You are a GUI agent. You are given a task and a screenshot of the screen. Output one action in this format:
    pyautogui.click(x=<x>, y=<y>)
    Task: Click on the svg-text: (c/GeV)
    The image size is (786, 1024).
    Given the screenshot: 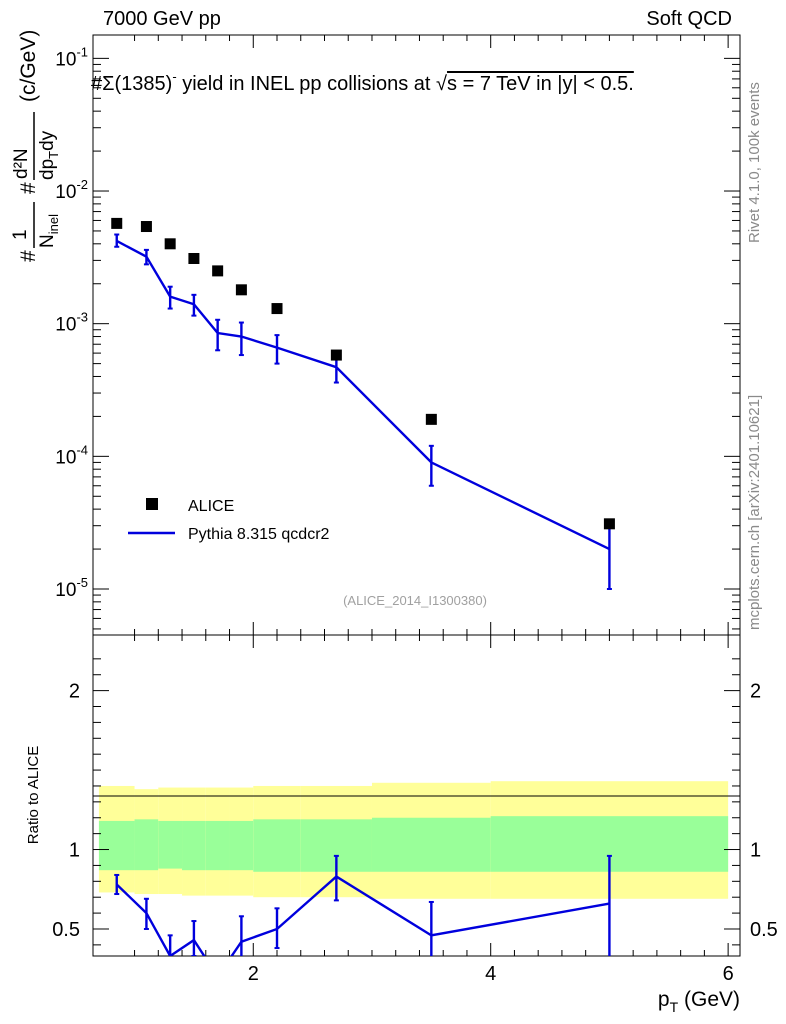 What is the action you would take?
    pyautogui.click(x=28, y=66)
    